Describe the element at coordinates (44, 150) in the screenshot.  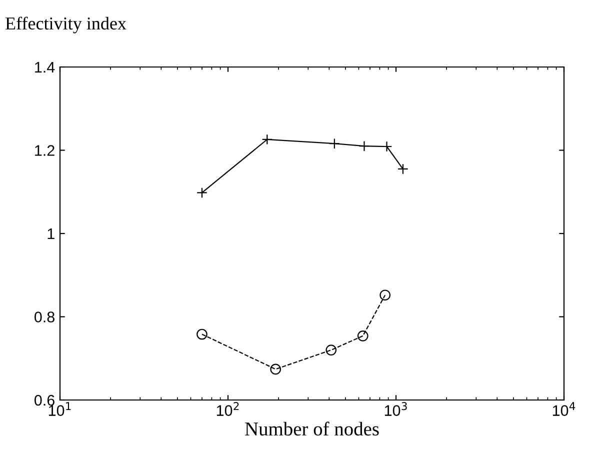
I see `y-tick-label: 1.2` at that location.